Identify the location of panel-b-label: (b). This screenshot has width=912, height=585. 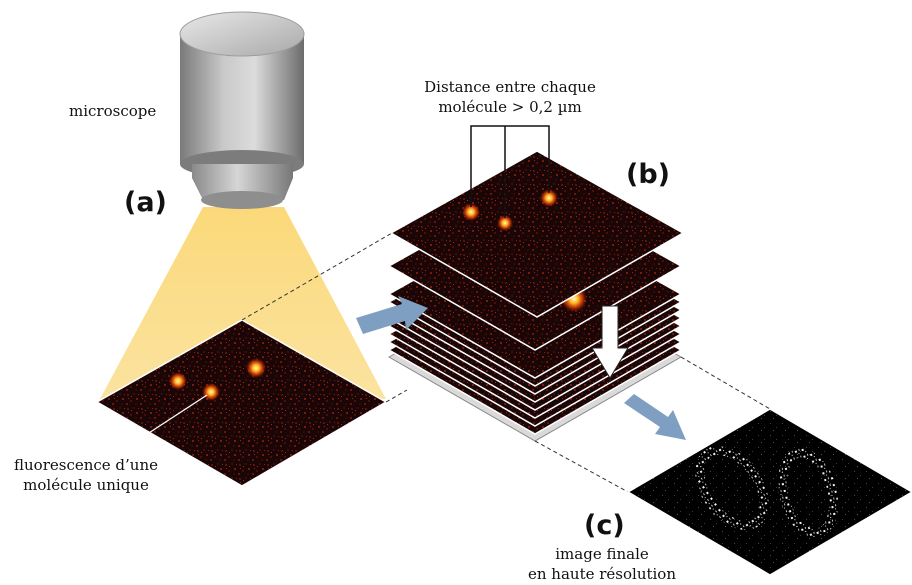
(648, 174).